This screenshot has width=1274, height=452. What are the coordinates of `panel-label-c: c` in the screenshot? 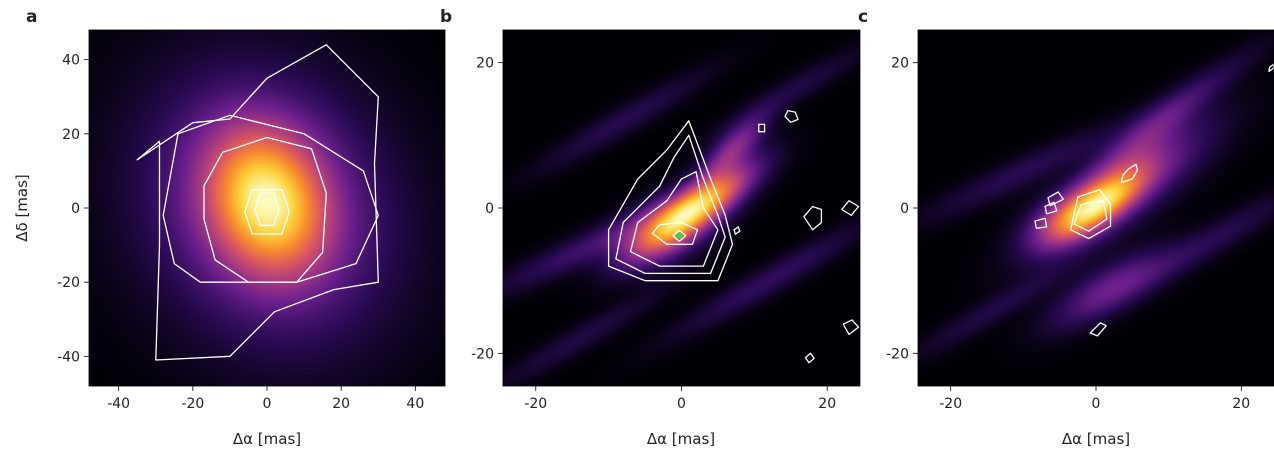 It's located at (863, 17).